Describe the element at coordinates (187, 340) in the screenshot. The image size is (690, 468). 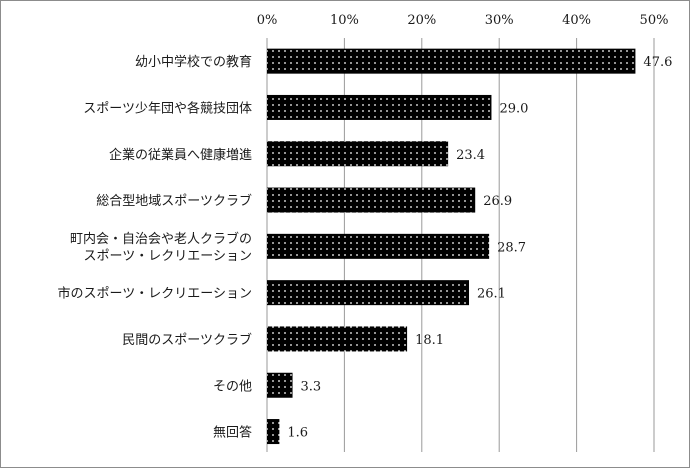
I see `category-label: 民間のスポーツクラブ` at that location.